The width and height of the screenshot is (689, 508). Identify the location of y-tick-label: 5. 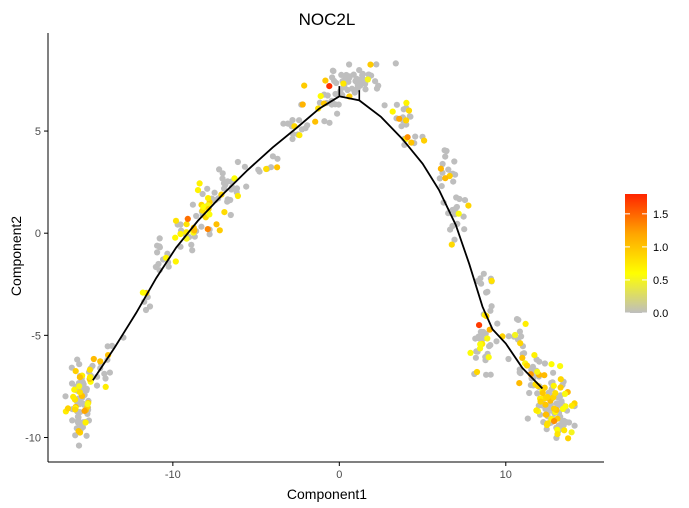
(38, 132).